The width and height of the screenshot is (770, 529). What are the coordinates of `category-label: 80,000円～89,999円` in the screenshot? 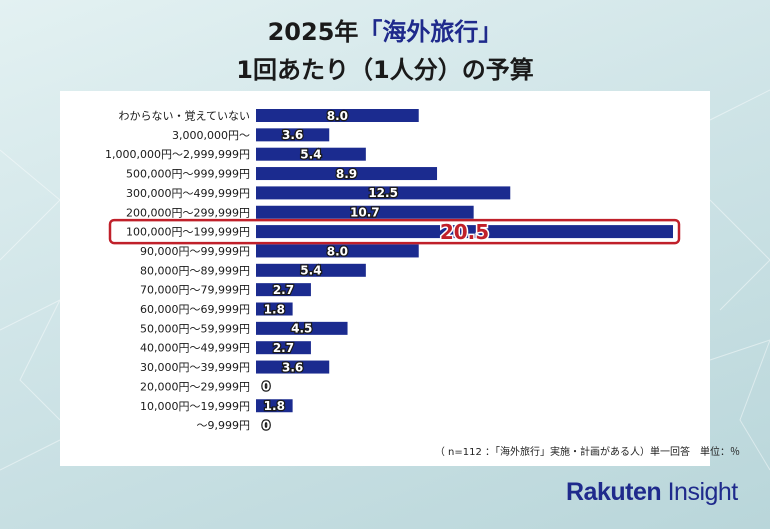 It's located at (195, 270).